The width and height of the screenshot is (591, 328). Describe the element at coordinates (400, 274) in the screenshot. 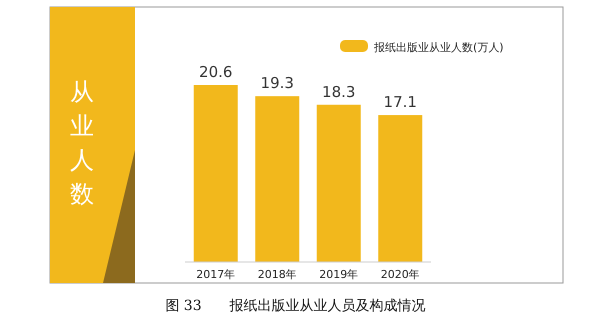

I see `x-tick-label: 2020年` at that location.